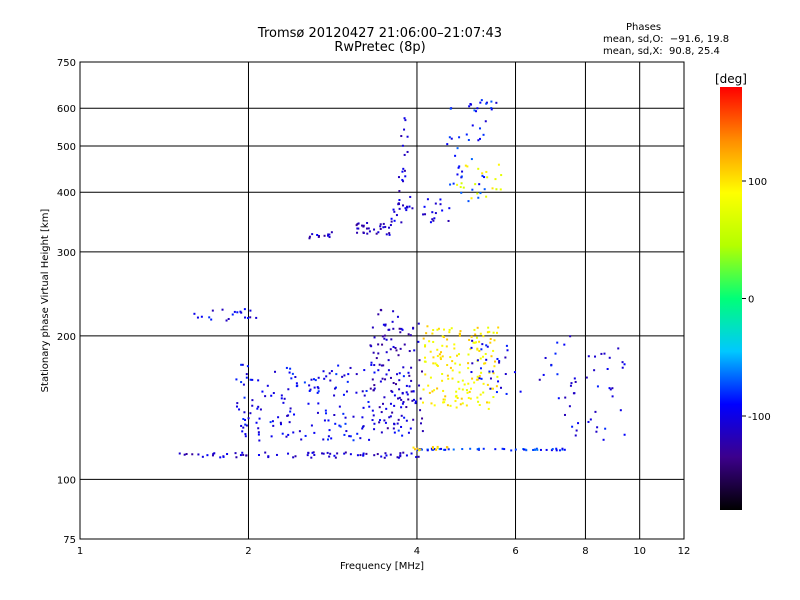  What do you see at coordinates (644, 27) in the screenshot?
I see `phases-heading: Phases` at bounding box center [644, 27].